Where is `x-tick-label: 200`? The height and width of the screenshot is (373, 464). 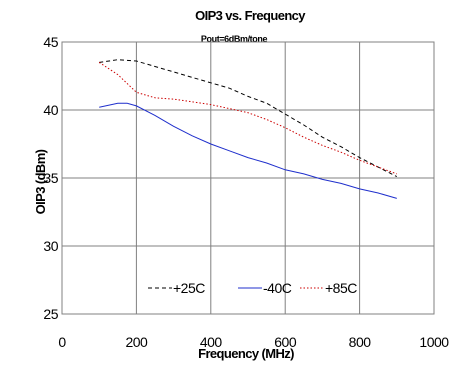 x-tick-label: 200 is located at coordinates (136, 342).